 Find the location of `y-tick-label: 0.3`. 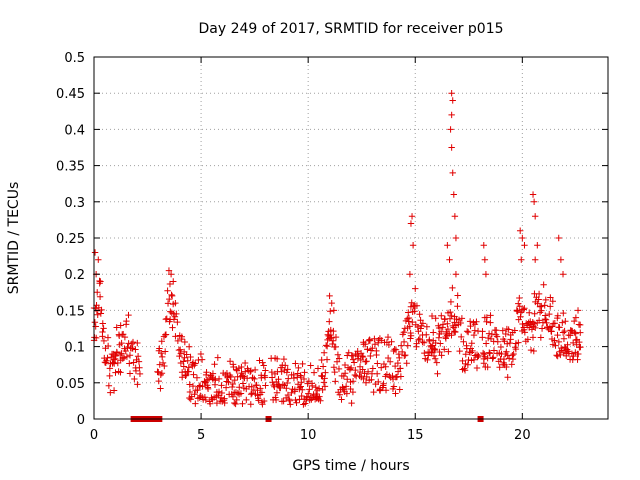

y-tick-label: 0.3 is located at coordinates (74, 203).